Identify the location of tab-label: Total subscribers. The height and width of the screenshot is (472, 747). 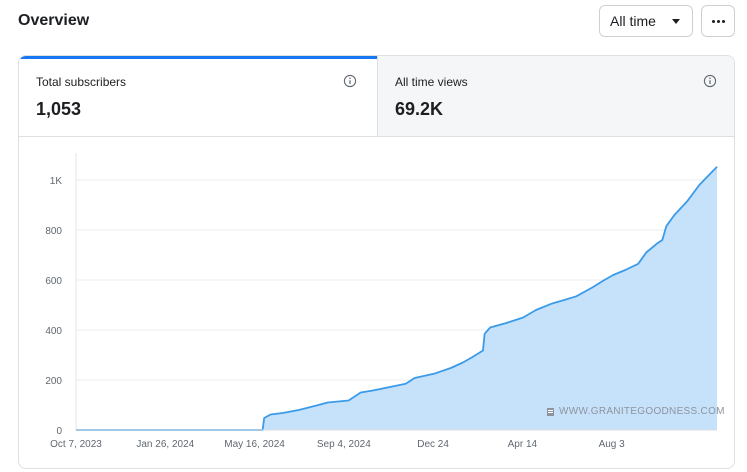
(81, 82).